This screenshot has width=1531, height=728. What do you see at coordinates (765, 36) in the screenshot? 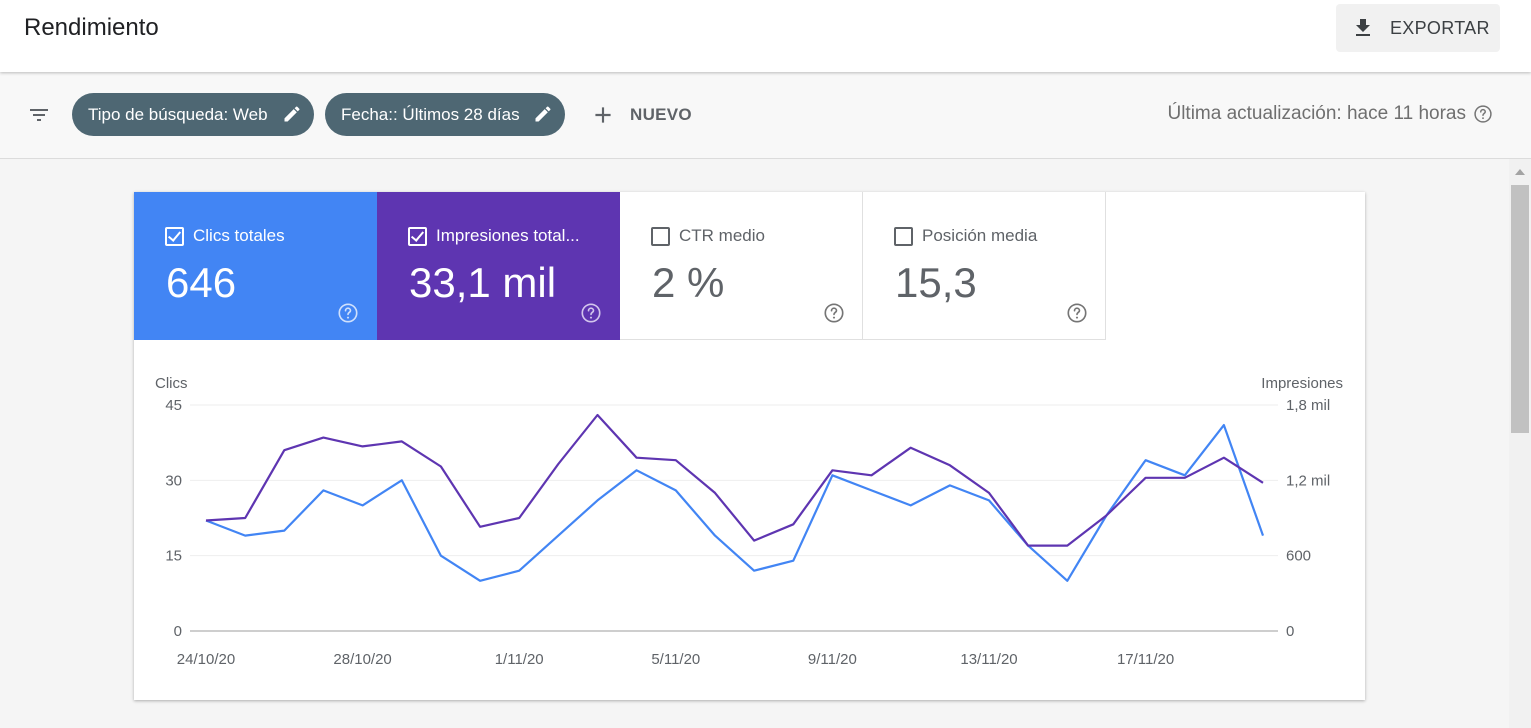
I see `page-header: Rendimiento EXPORTAR` at bounding box center [765, 36].